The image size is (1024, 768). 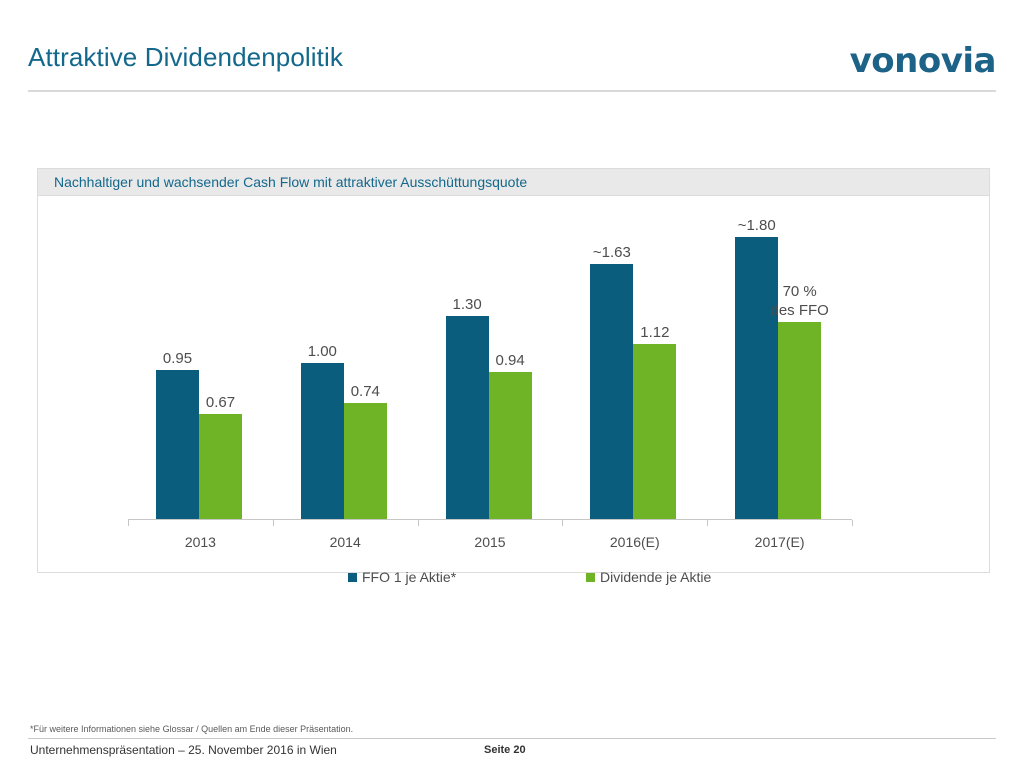 What do you see at coordinates (490, 519) in the screenshot?
I see `x-axis-line` at bounding box center [490, 519].